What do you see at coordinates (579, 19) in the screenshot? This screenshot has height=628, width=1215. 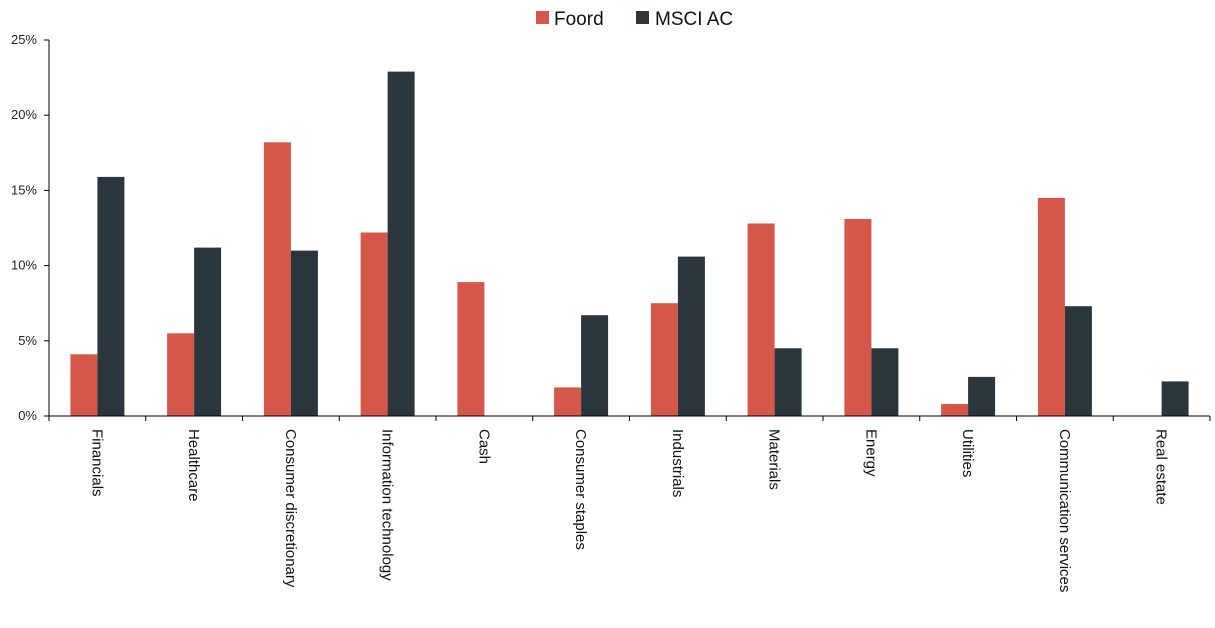 I see `legend-label-foord: Foord` at bounding box center [579, 19].